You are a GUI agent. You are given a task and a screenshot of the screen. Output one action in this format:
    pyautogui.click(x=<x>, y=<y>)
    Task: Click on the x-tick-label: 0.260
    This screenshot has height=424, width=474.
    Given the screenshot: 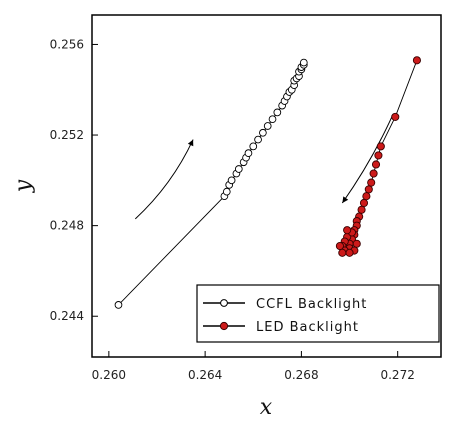 What is the action you would take?
    pyautogui.click(x=109, y=375)
    